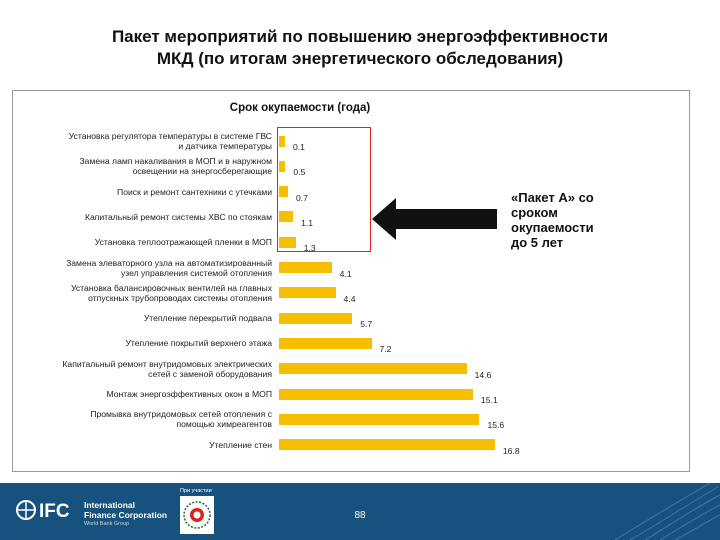 The height and width of the screenshot is (540, 720). I want to click on callout-line-4: до 5 лет, so click(537, 242).